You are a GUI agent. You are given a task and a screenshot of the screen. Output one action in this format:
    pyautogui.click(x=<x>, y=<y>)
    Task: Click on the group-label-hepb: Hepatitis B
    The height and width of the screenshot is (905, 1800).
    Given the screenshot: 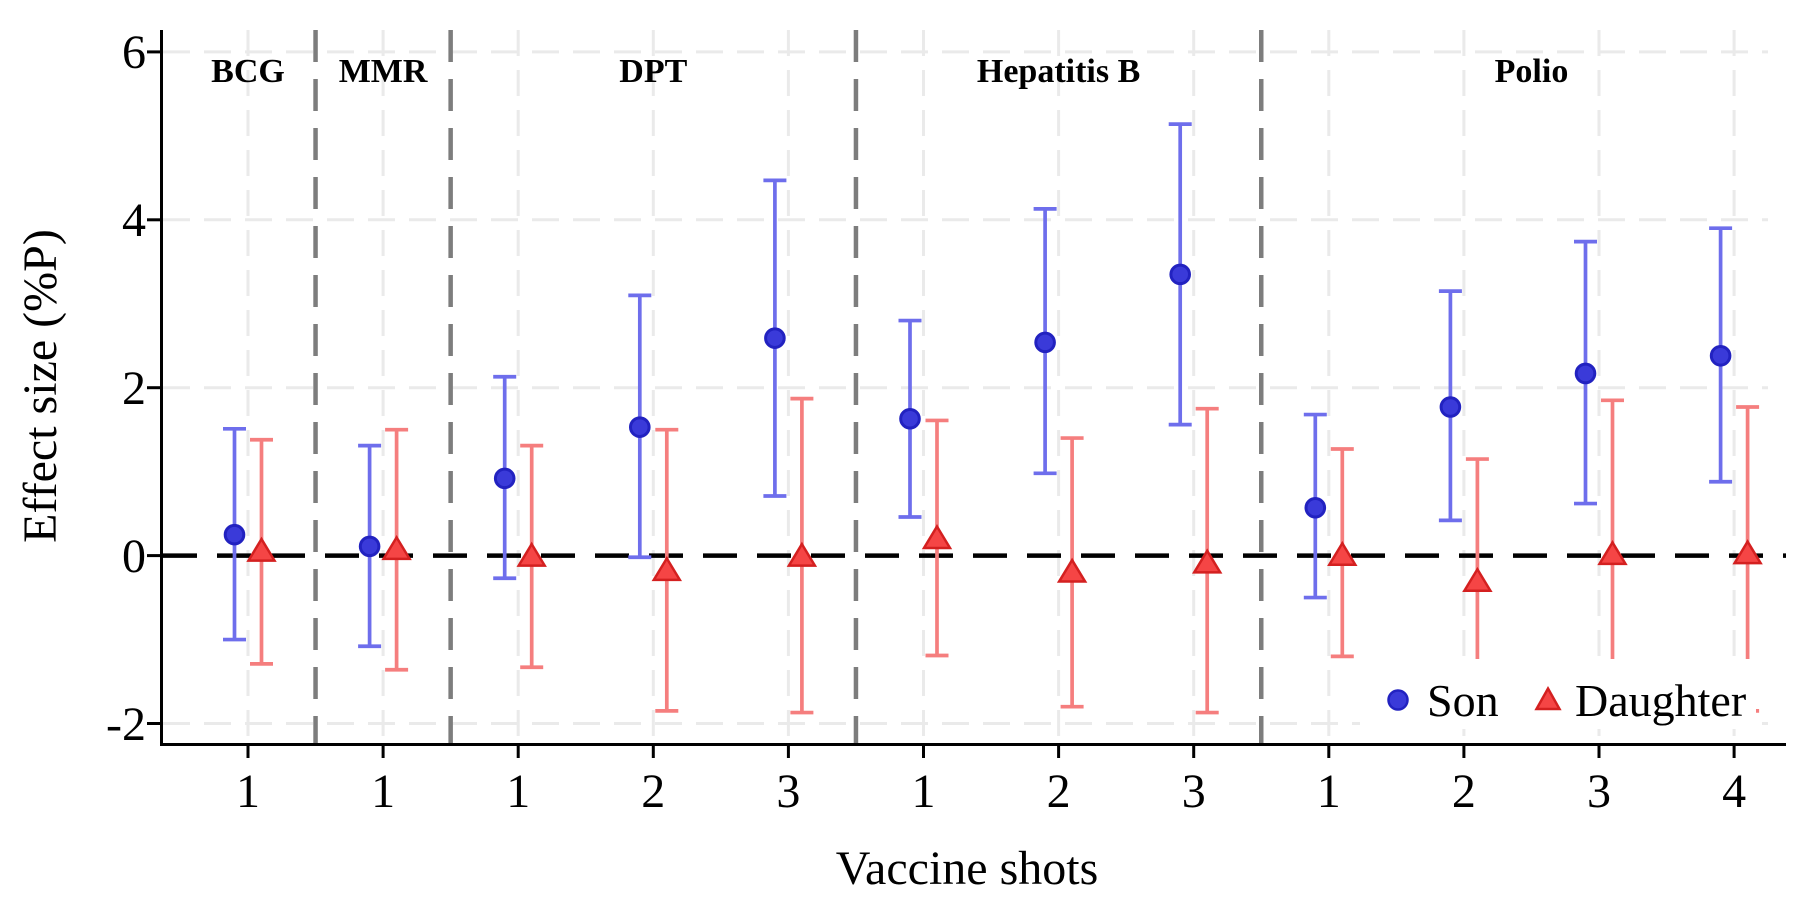 What is the action you would take?
    pyautogui.click(x=1058, y=71)
    